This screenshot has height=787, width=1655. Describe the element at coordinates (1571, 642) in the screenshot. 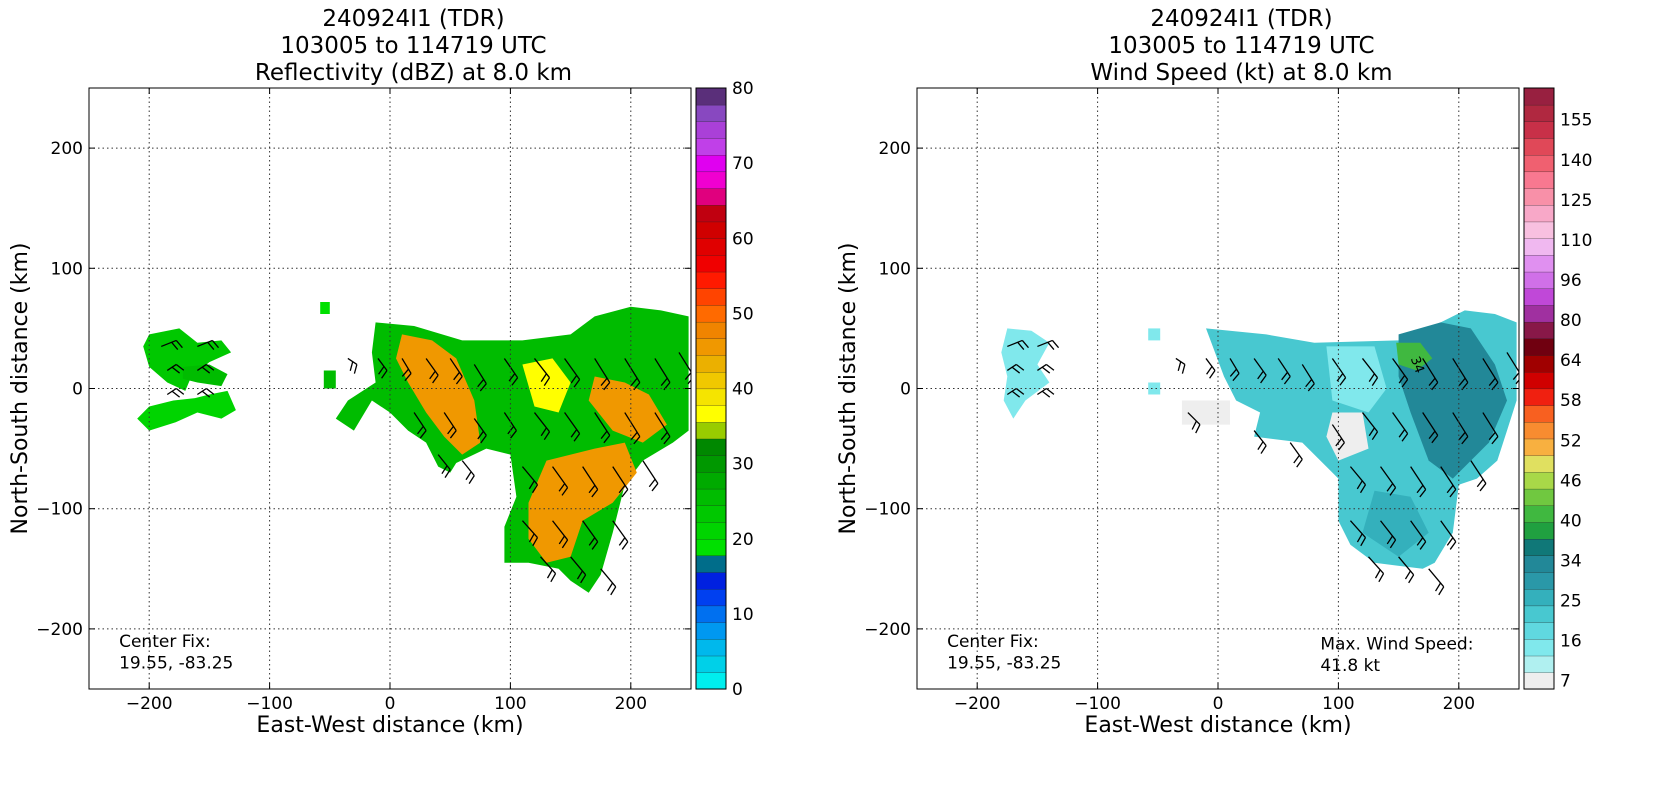

I see `colorbar-tick-label: 16` at that location.